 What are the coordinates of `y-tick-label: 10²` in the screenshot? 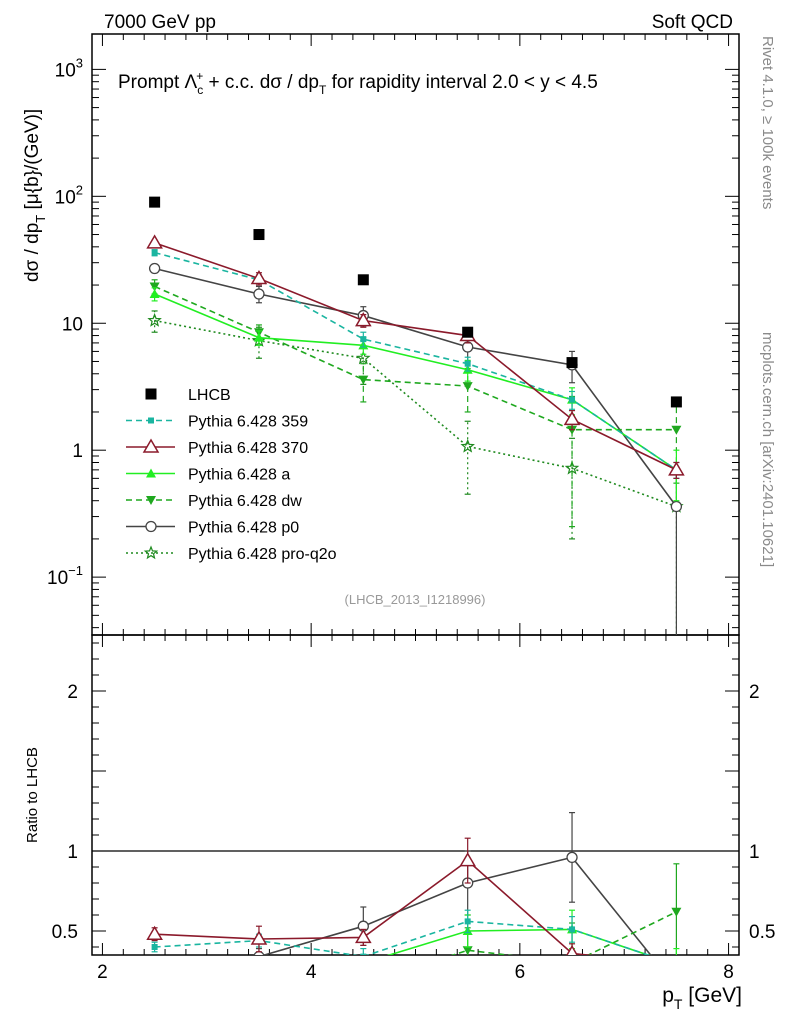 It's located at (69, 195).